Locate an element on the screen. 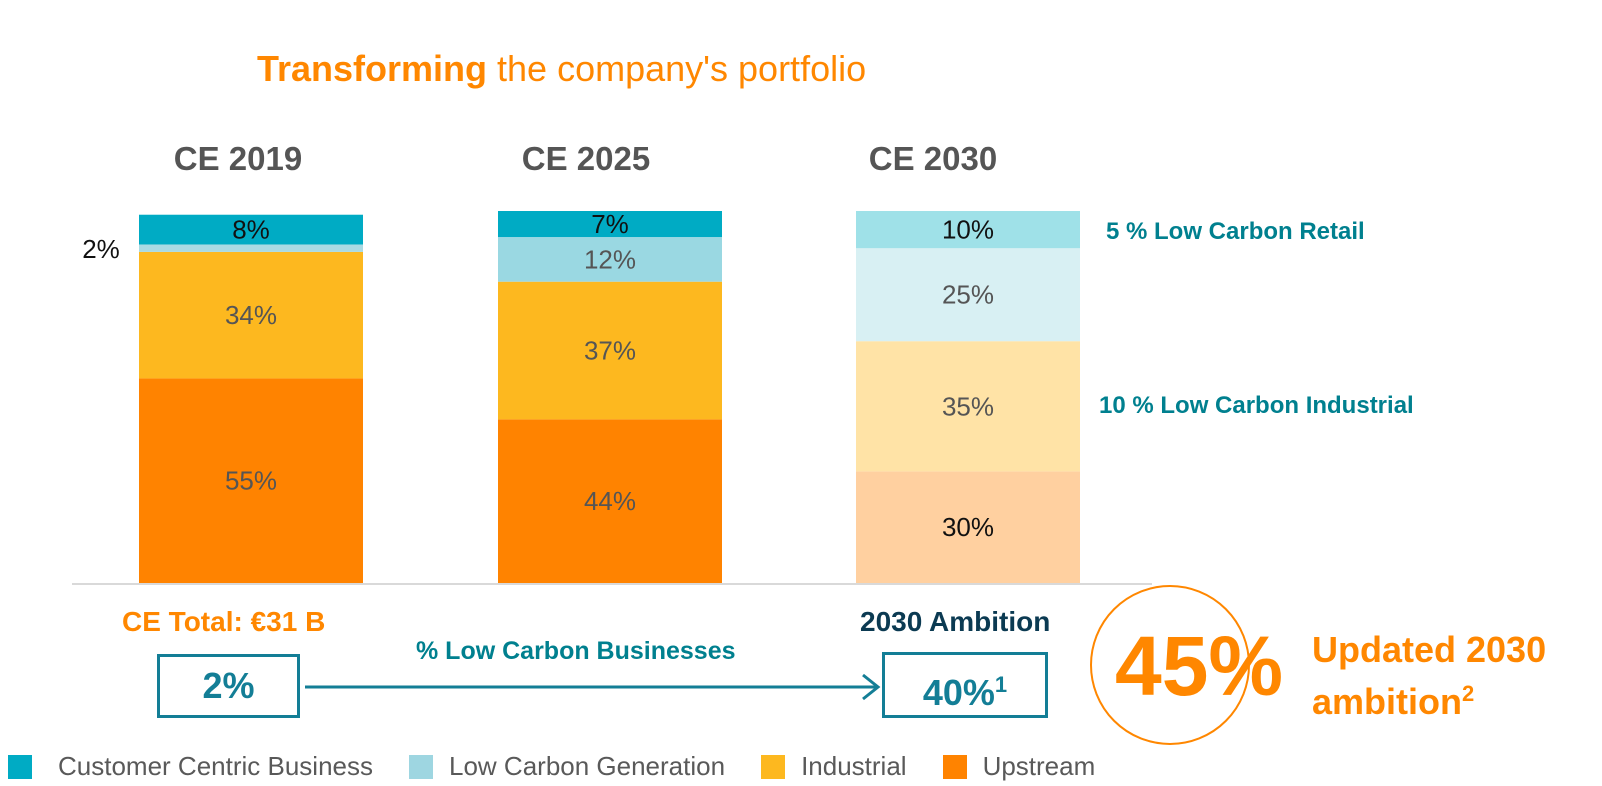 The image size is (1602, 786). data-label-industrial-0: 34% is located at coordinates (251, 315).